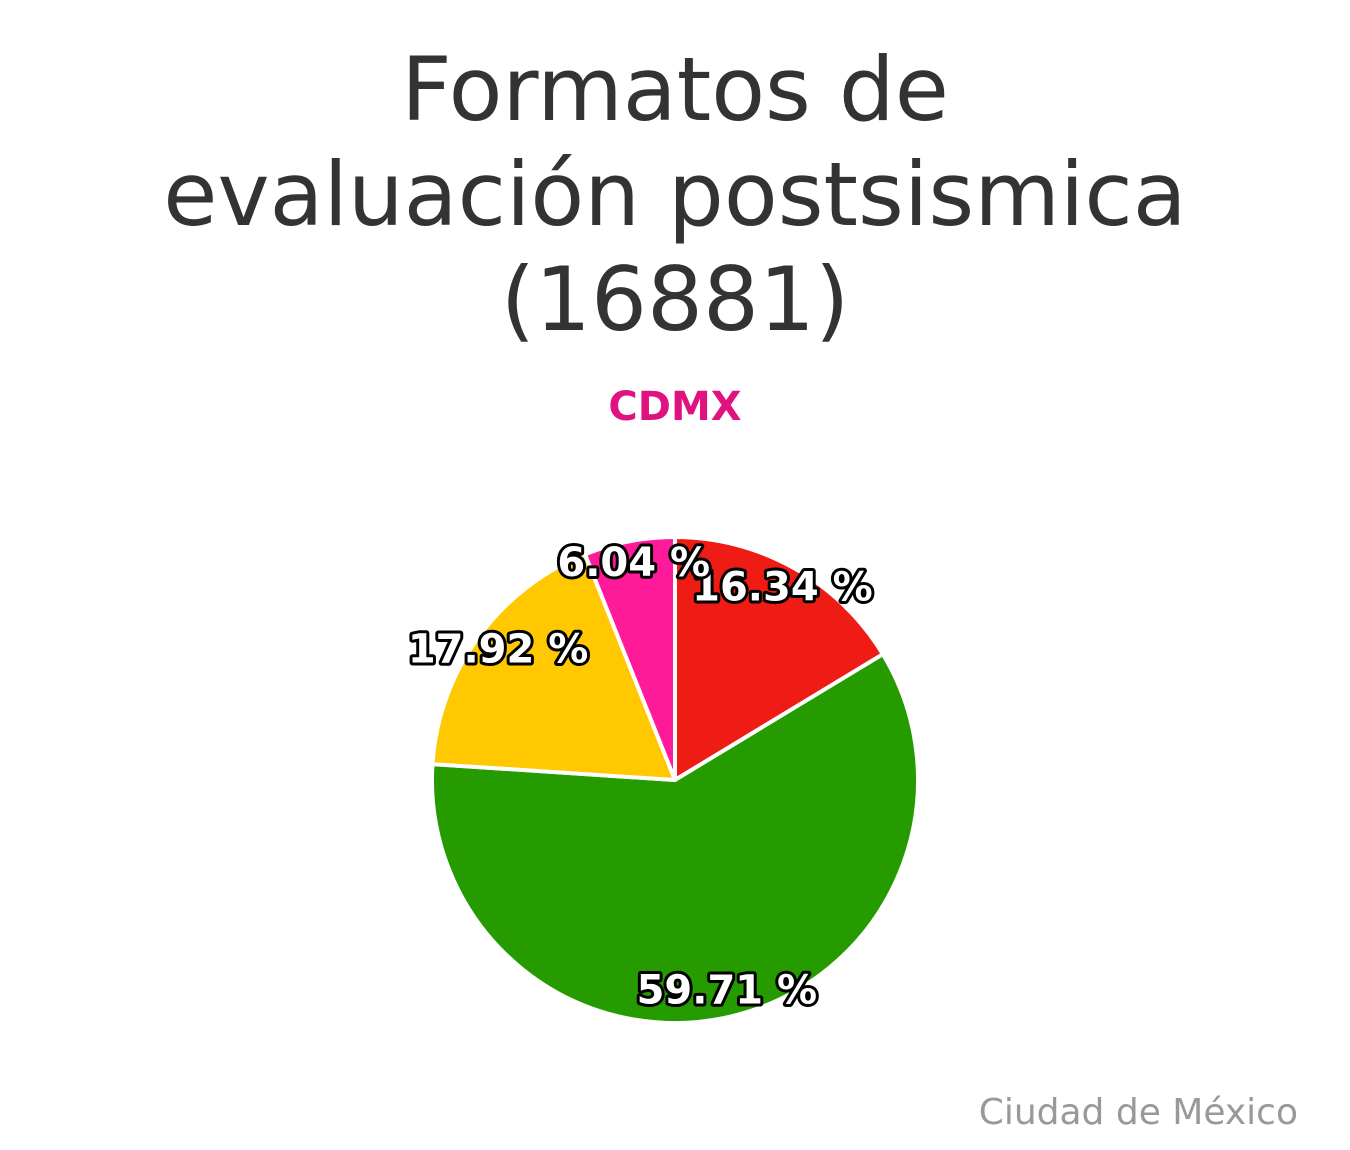 Image resolution: width=1350 pixels, height=1150 pixels. Describe the element at coordinates (674, 407) in the screenshot. I see `chart-subtitle: CDMX` at that location.